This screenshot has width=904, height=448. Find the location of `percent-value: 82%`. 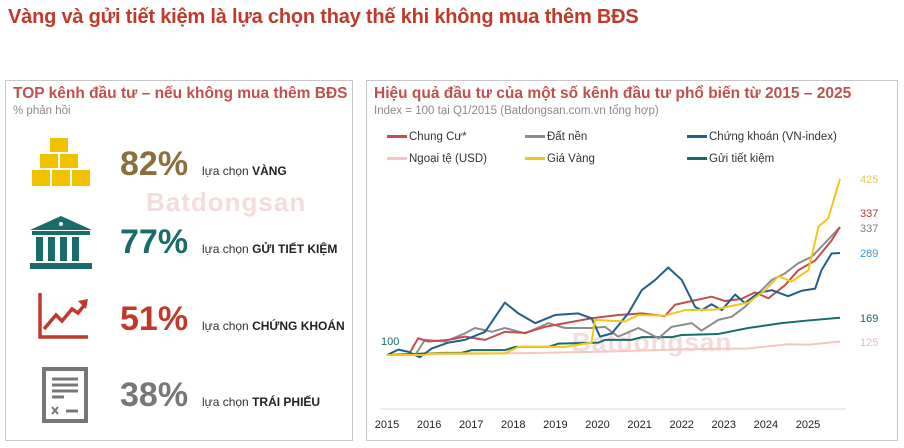

percent-value: 82% is located at coordinates (154, 164).